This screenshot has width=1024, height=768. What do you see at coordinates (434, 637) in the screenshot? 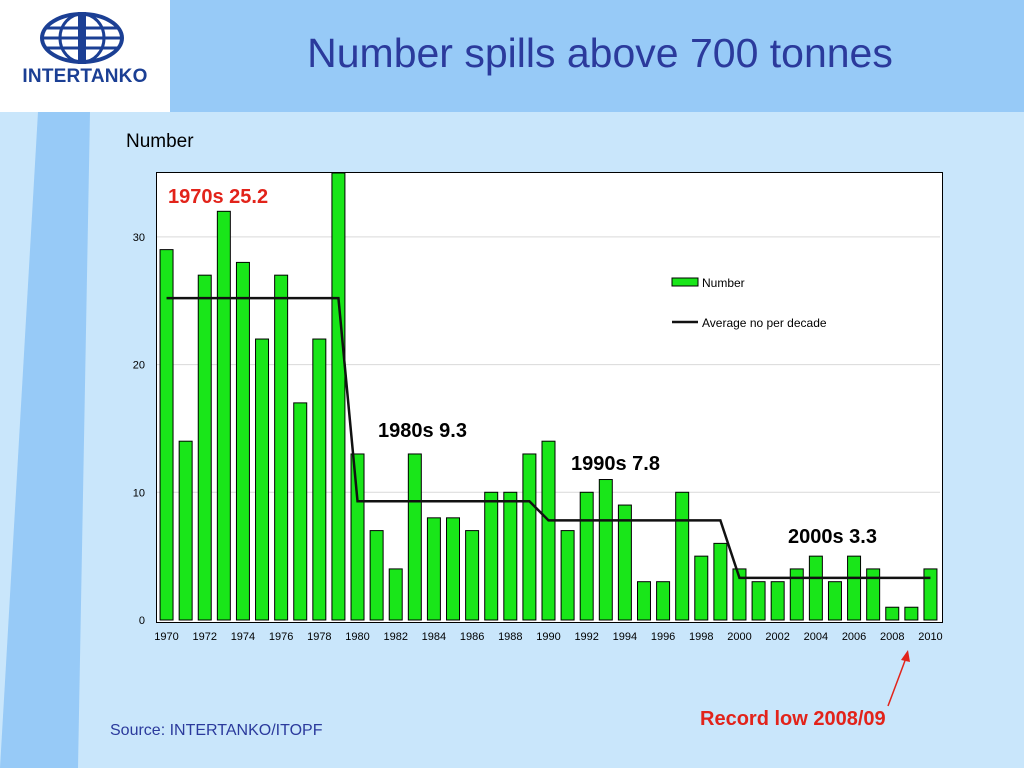
I see `x-tick-label: 1984` at bounding box center [434, 637].